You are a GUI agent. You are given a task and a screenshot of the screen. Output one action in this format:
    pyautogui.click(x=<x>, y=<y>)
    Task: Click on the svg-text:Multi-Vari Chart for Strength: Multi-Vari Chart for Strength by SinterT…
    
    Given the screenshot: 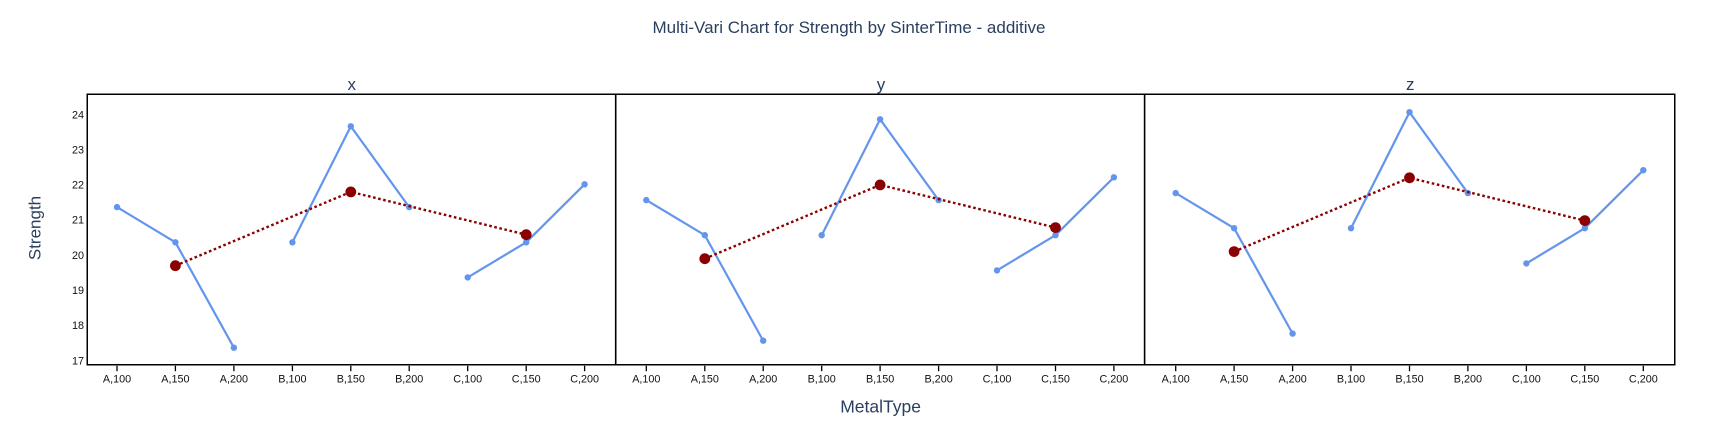 What is the action you would take?
    pyautogui.click(x=848, y=27)
    